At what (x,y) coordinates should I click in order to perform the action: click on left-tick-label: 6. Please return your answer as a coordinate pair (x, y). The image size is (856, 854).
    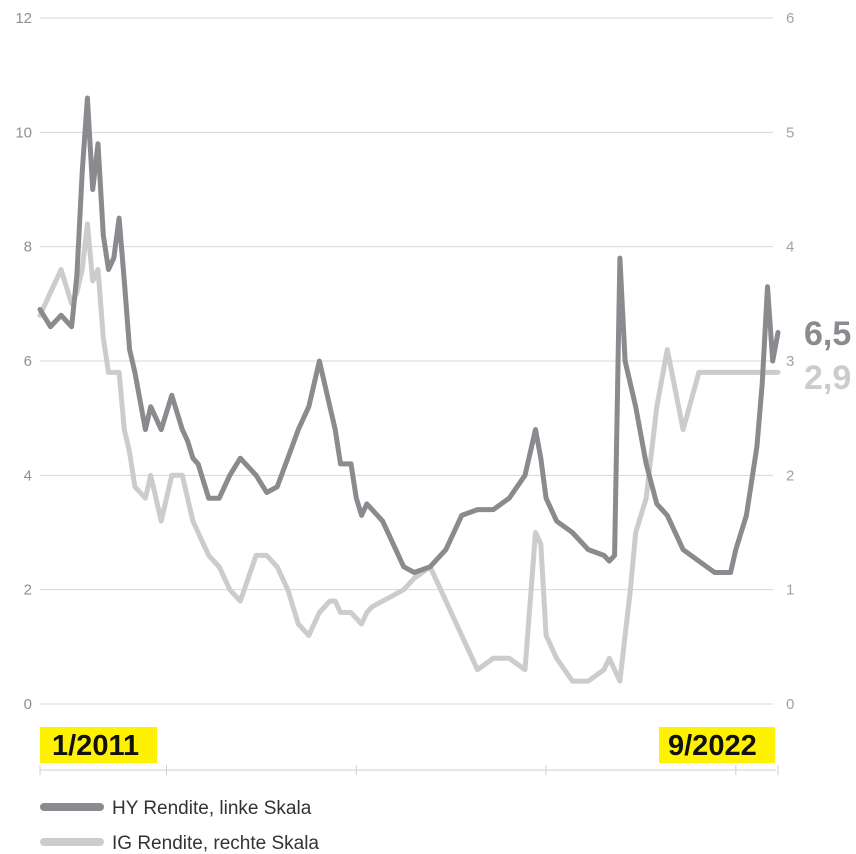
    Looking at the image, I should click on (28, 361).